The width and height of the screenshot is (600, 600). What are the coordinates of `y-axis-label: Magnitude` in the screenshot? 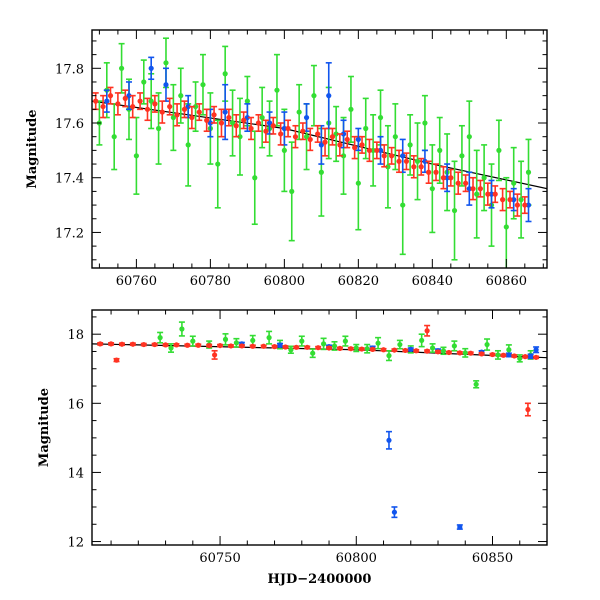 It's located at (44, 427).